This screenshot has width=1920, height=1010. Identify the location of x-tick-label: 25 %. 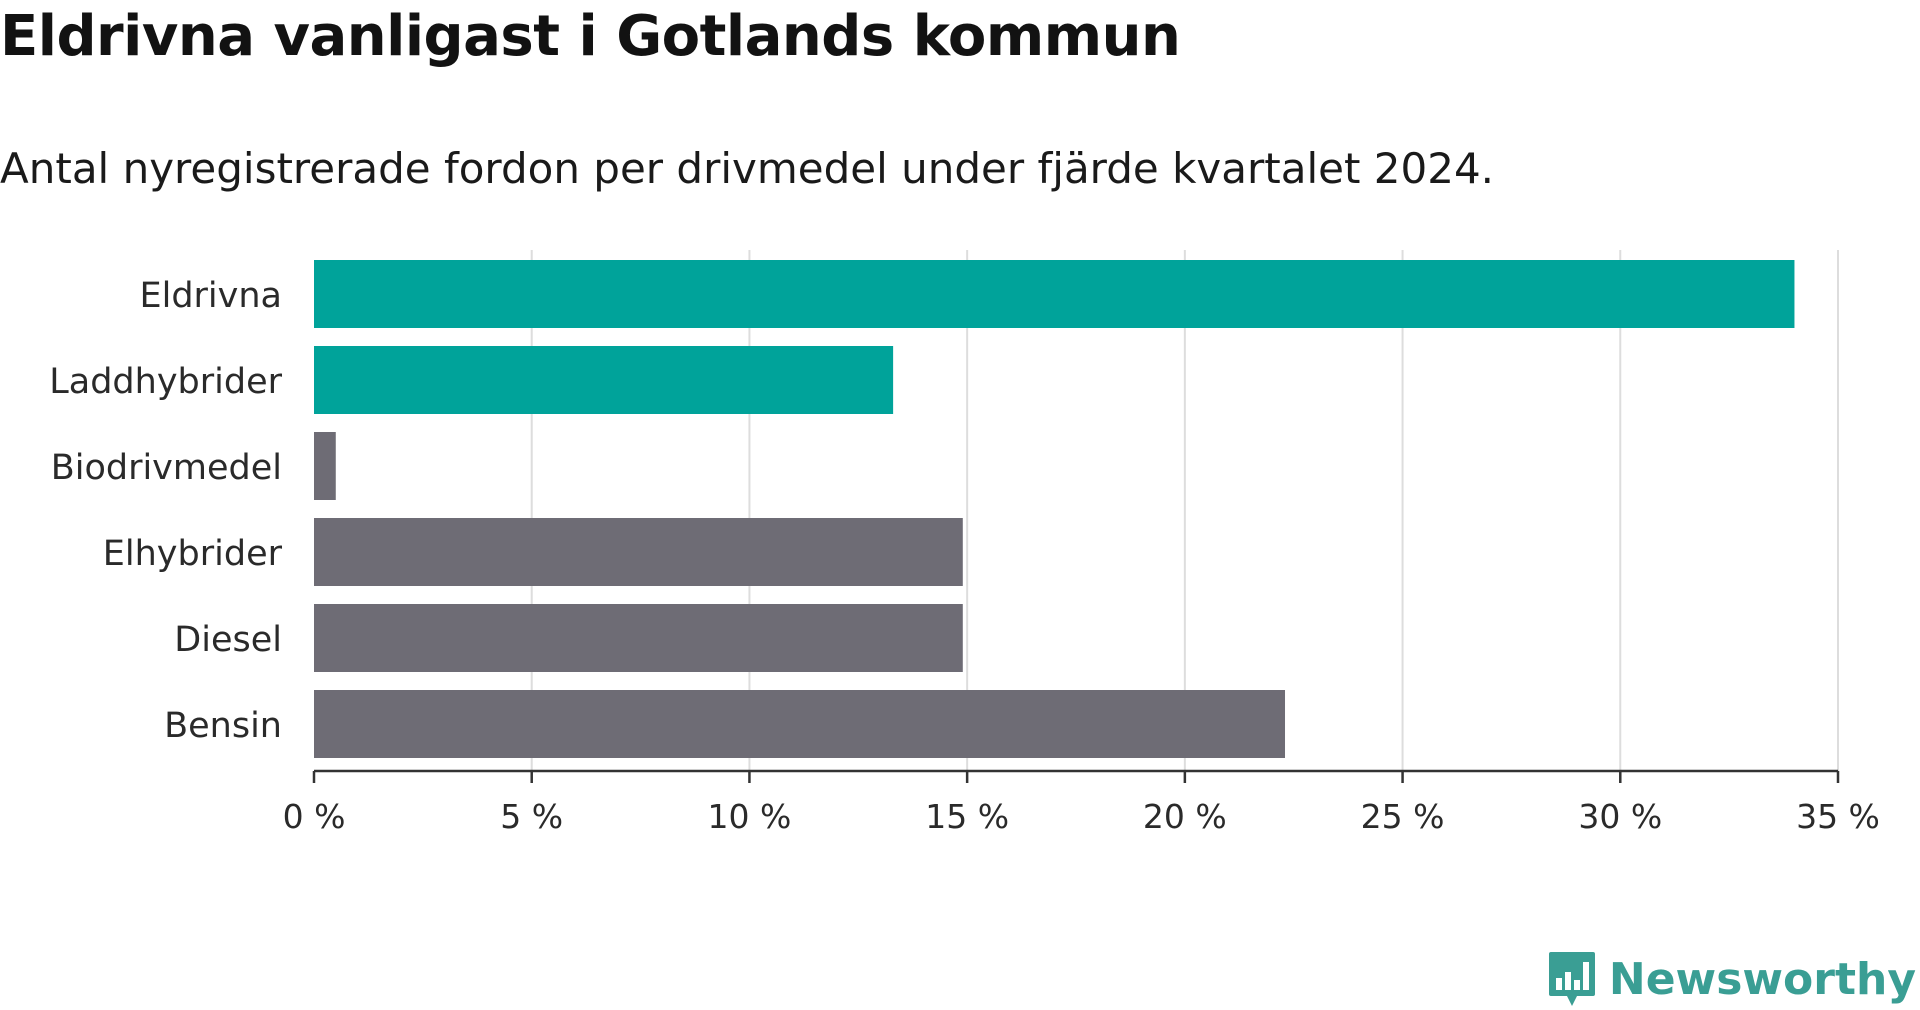
(1403, 816).